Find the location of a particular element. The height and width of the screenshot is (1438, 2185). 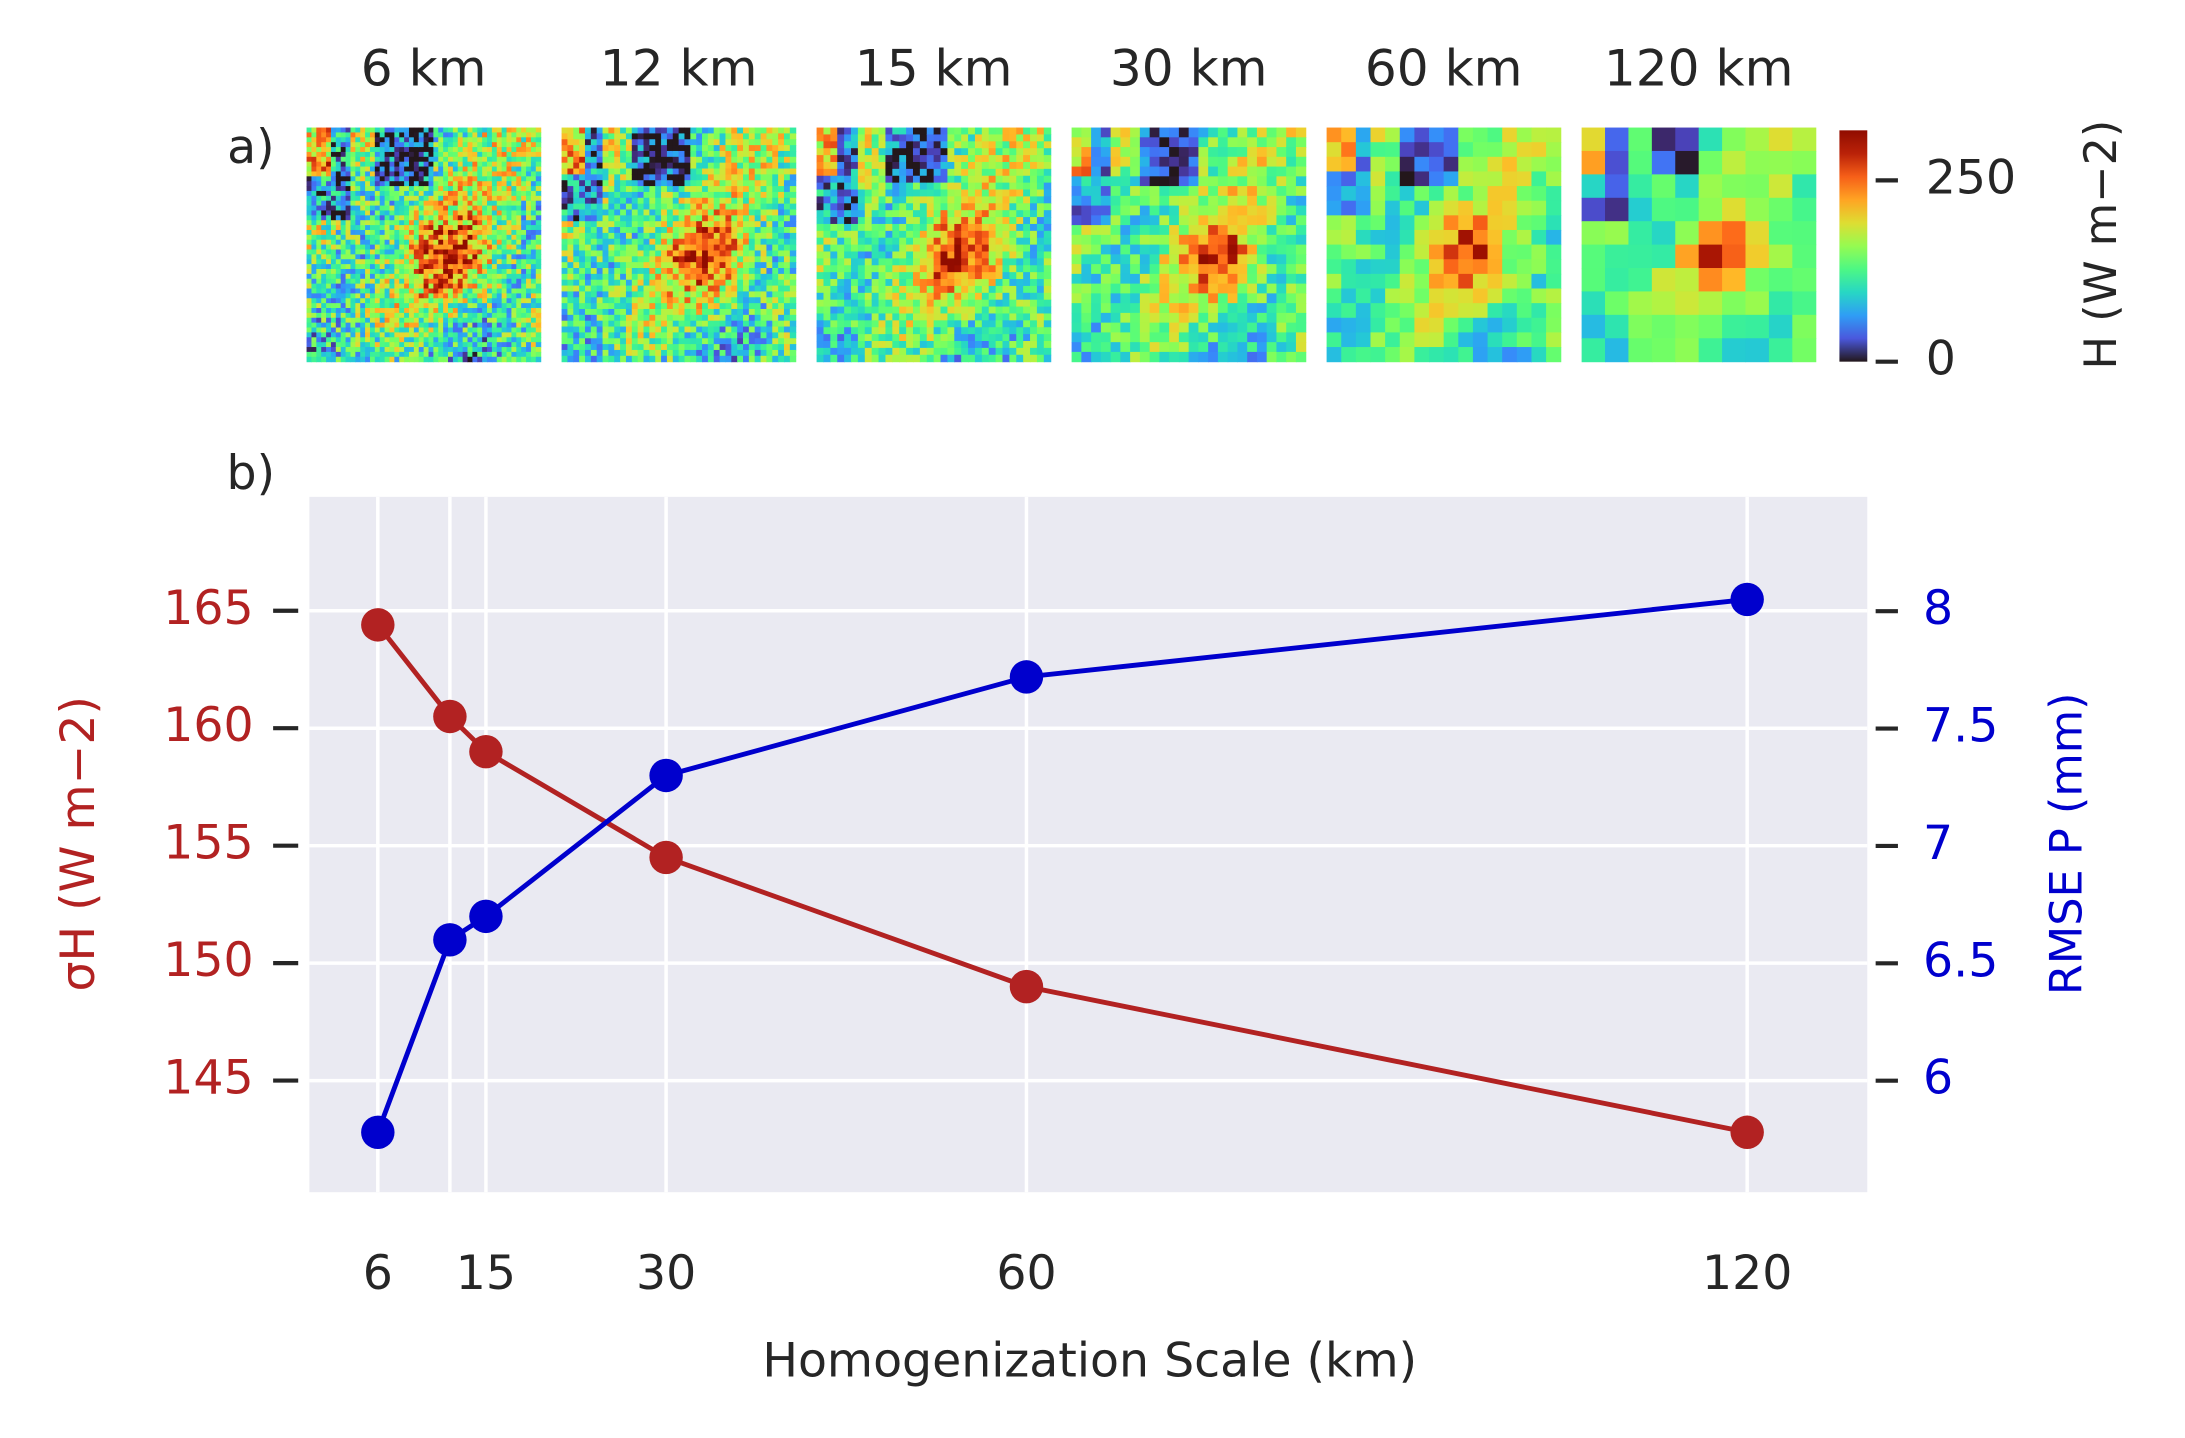

panel-label: a) is located at coordinates (251, 147).